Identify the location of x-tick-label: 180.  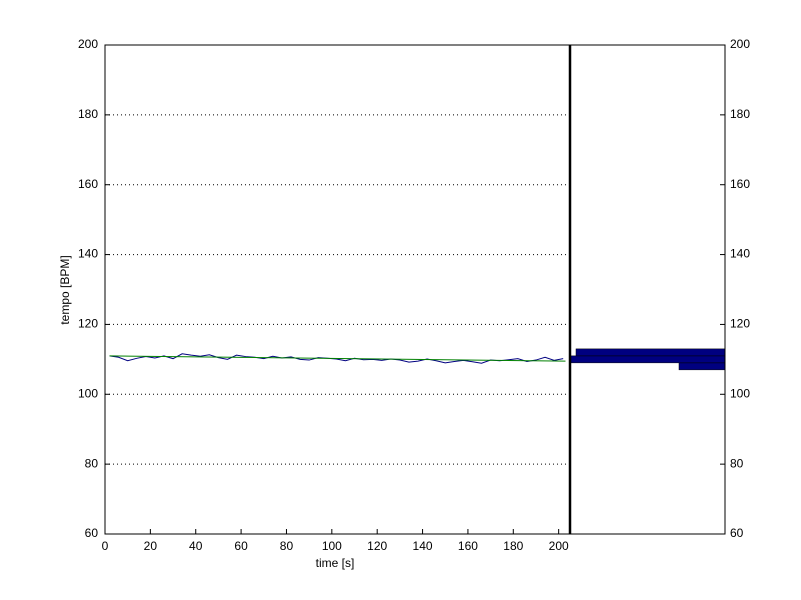
(513, 546).